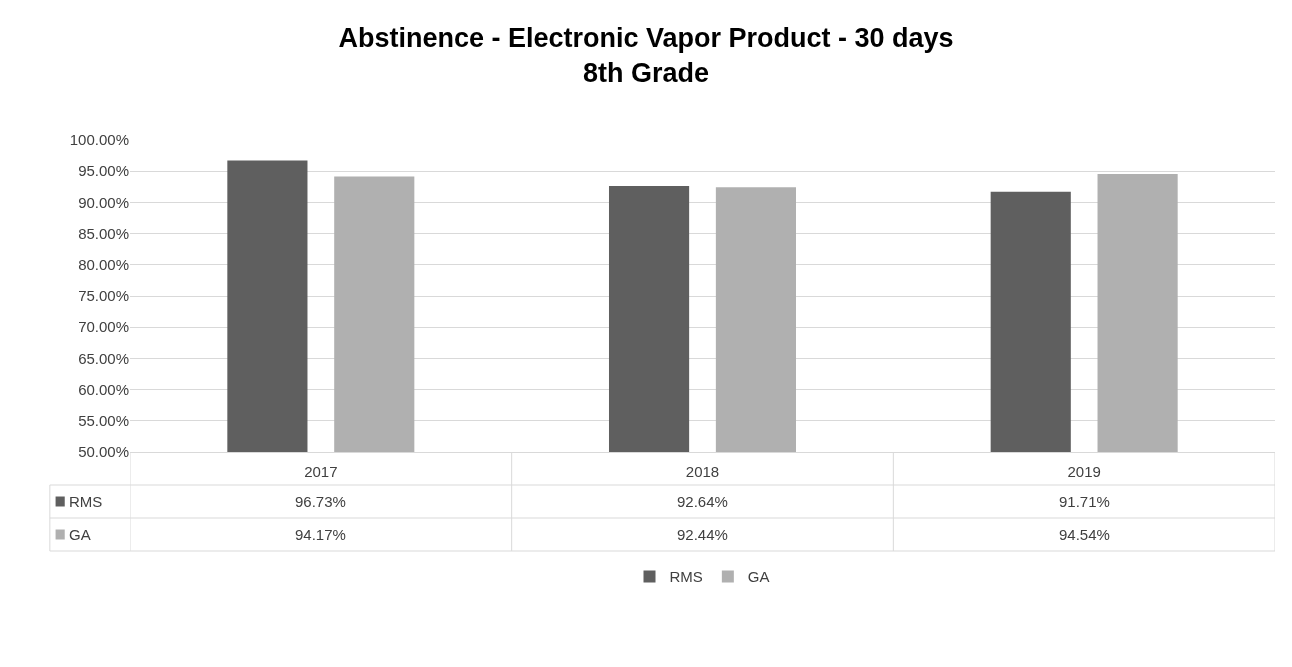 This screenshot has width=1292, height=667. Describe the element at coordinates (646, 55) in the screenshot. I see `chart-title: Abstinence - Electronic Vapor Product - 30 days 8th Grade` at that location.